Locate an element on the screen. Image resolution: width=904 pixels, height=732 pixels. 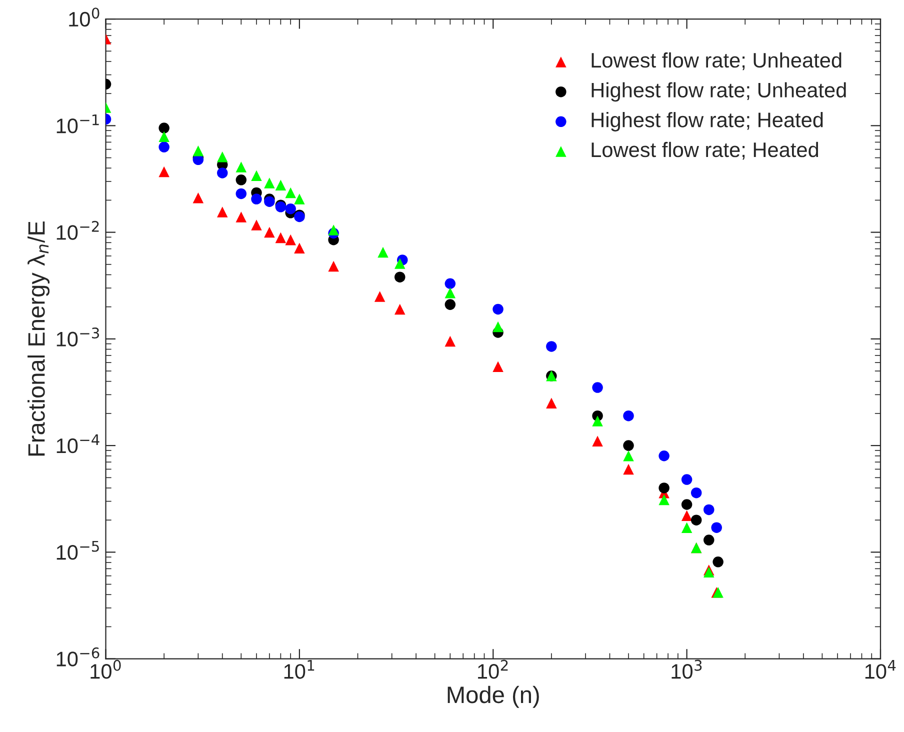
legend-label: Lowest flow rate; Heated is located at coordinates (705, 151).